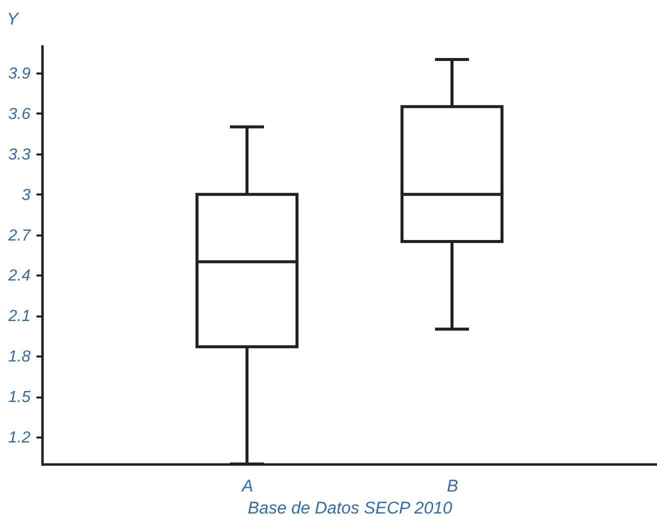  I want to click on y-tick-label: 1.5, so click(19, 397).